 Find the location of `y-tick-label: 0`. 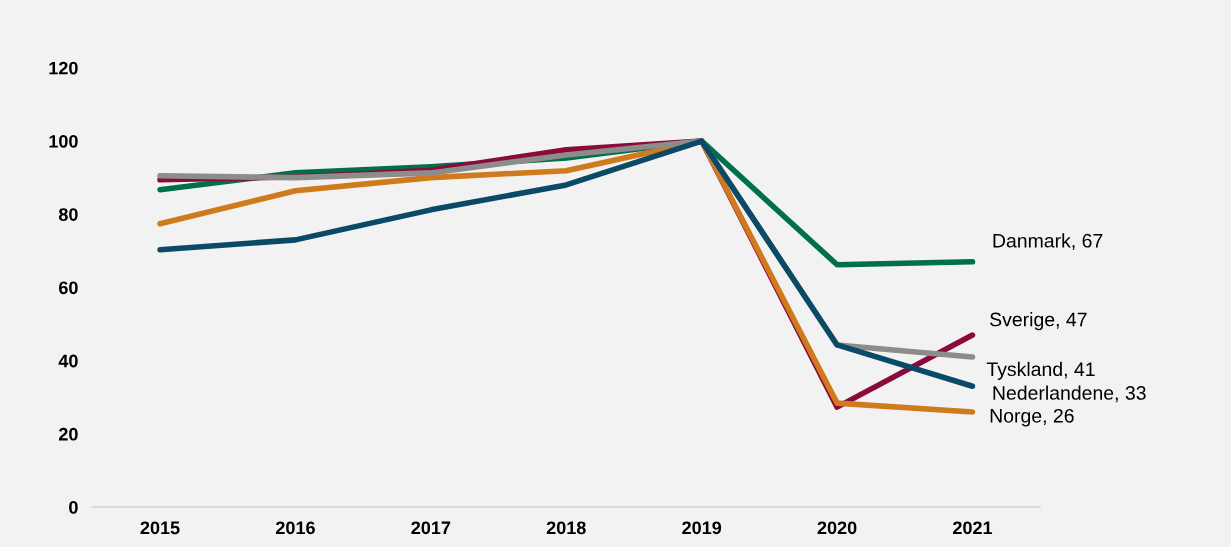

y-tick-label: 0 is located at coordinates (73, 507).